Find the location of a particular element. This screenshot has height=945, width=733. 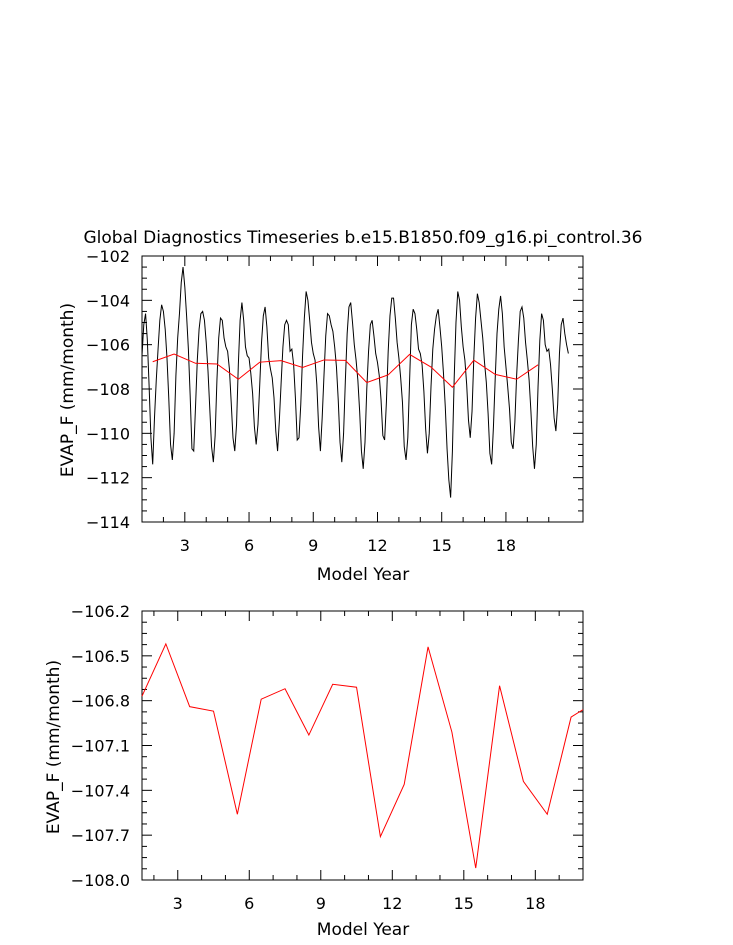

y-tick-label: −114 is located at coordinates (108, 522).